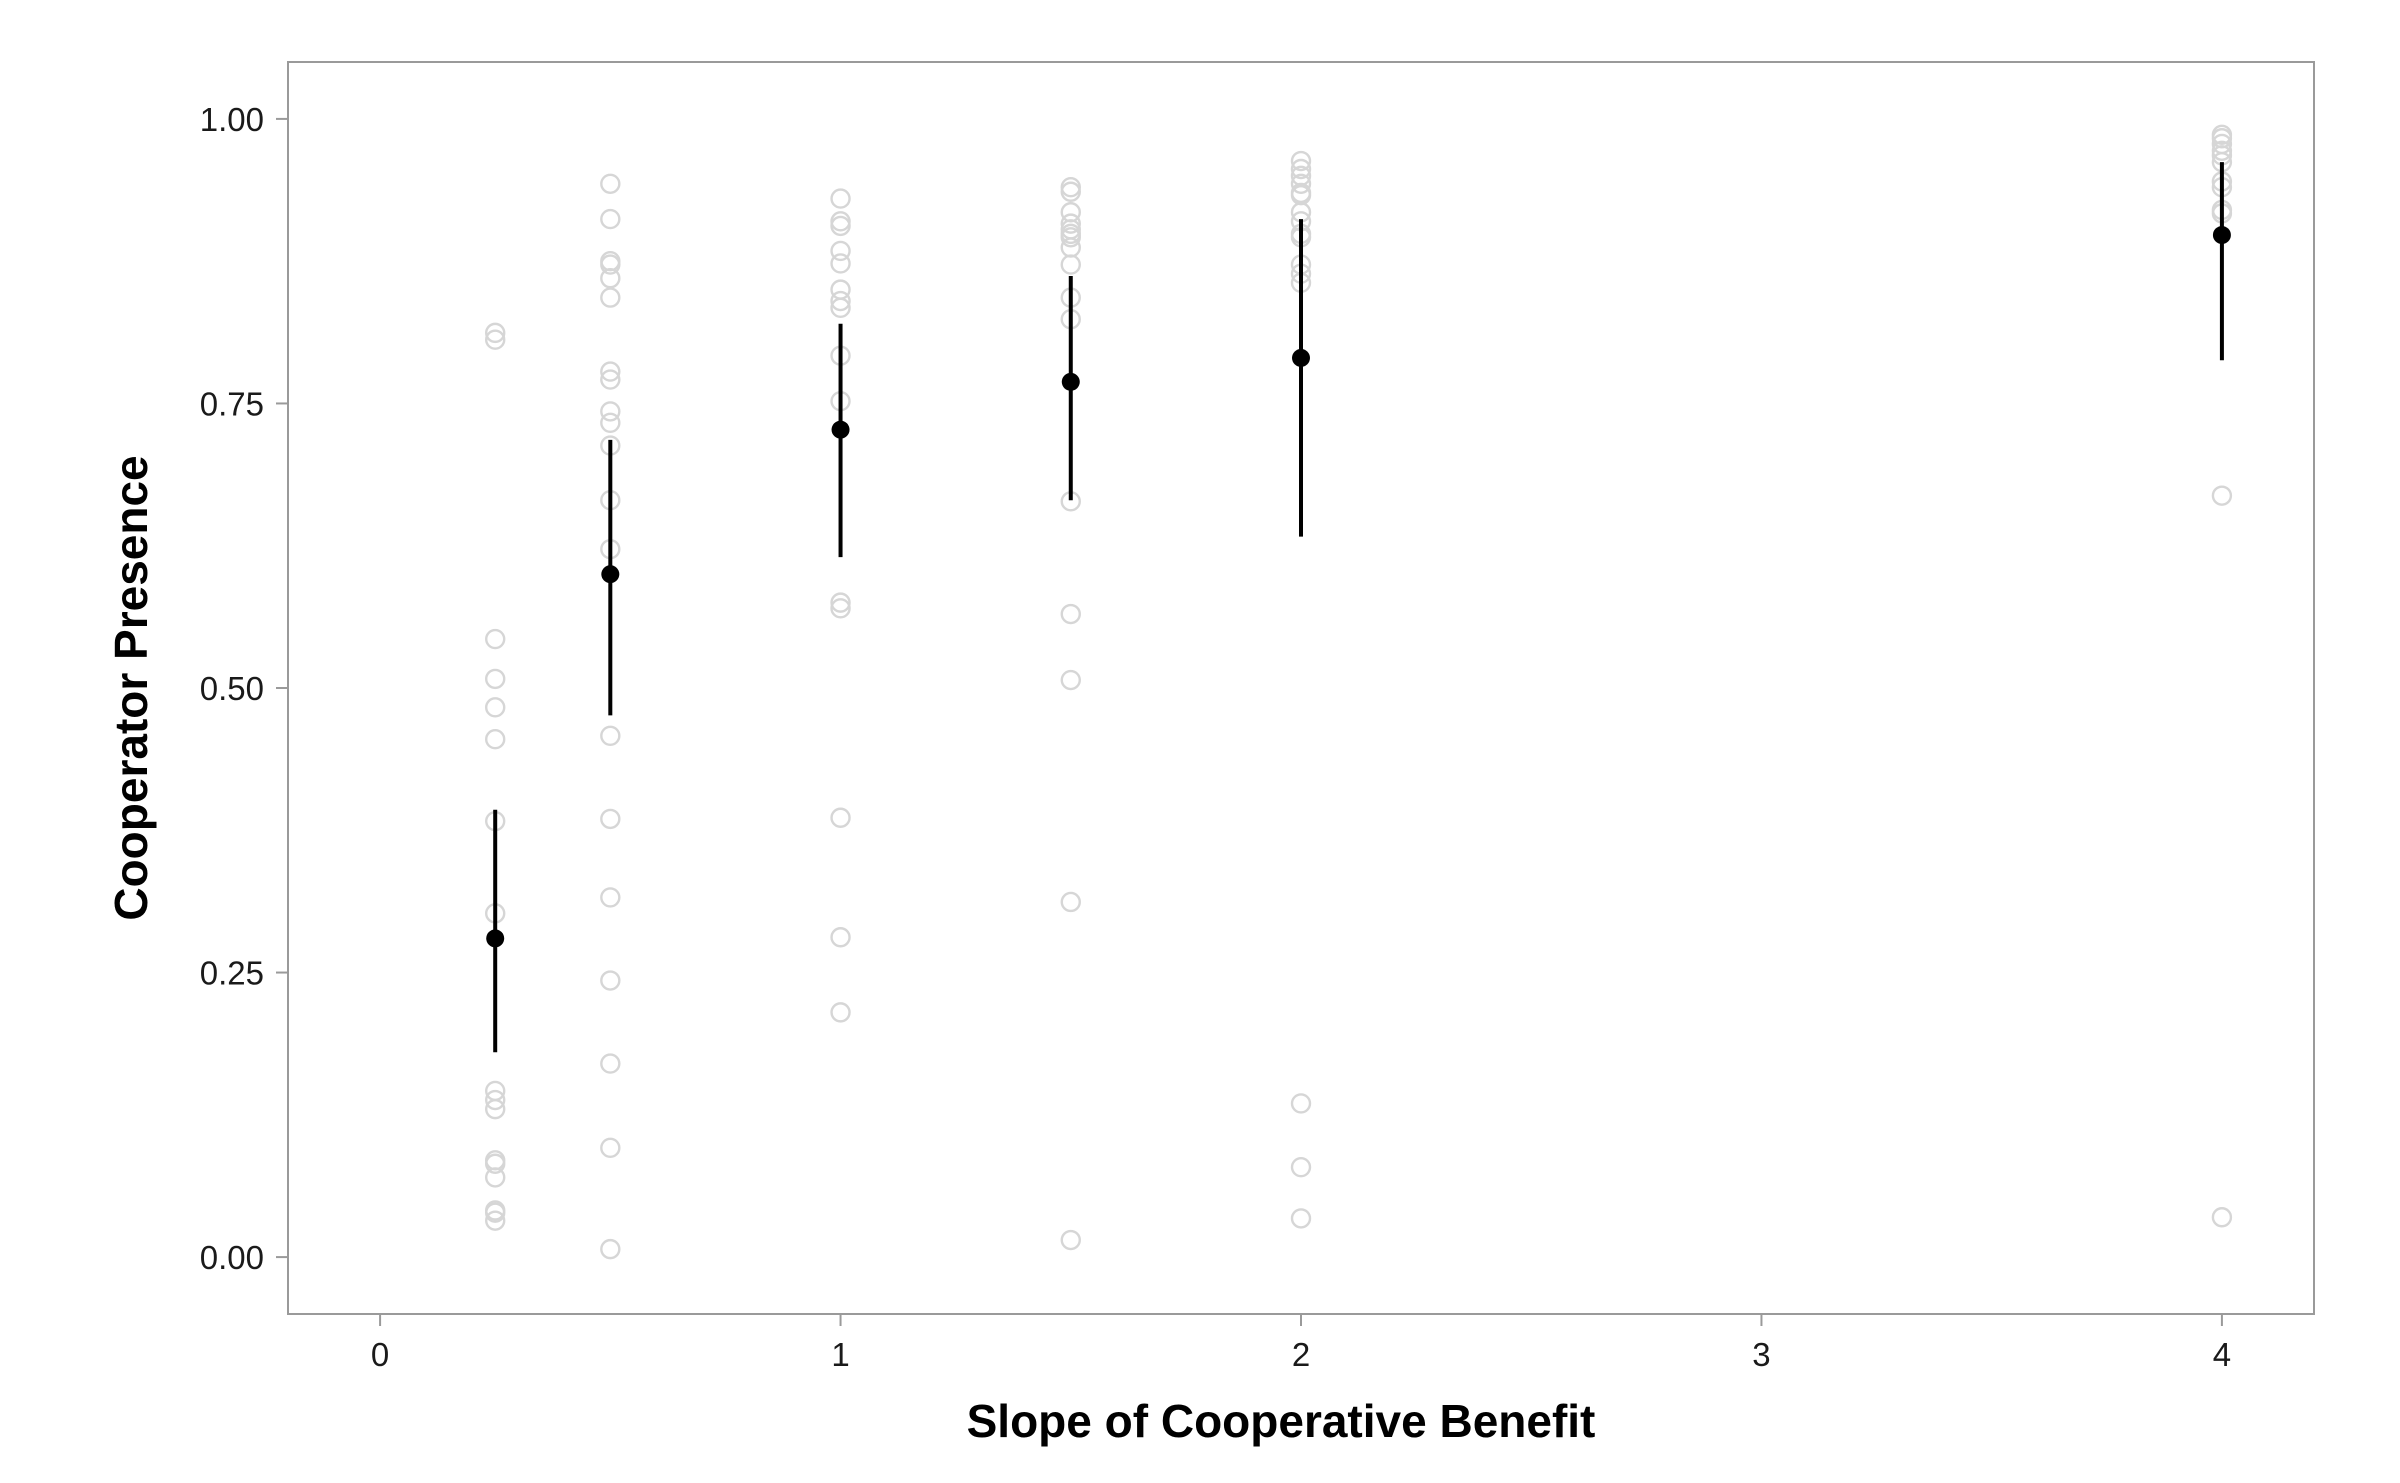 Image resolution: width=2400 pixels, height=1483 pixels. What do you see at coordinates (2222, 1354) in the screenshot?
I see `x-tick-label: 4` at bounding box center [2222, 1354].